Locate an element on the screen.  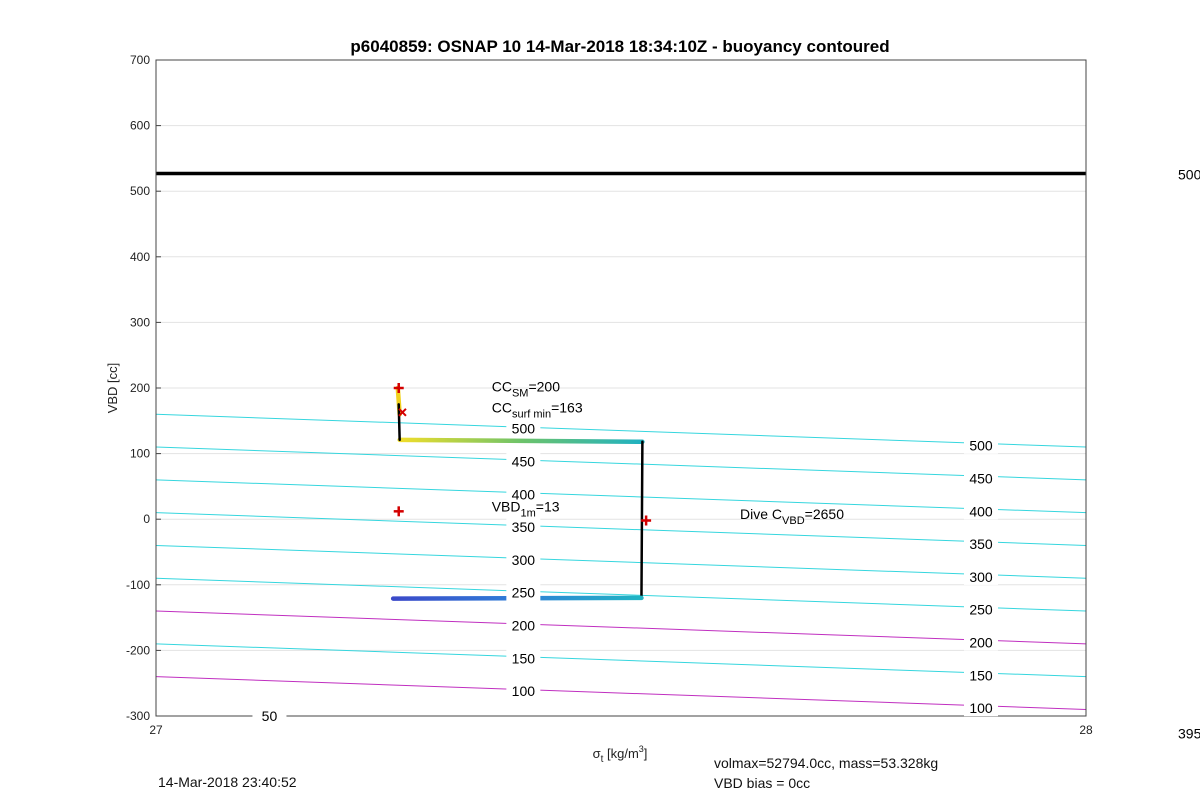
y-tick-label-6: 300 is located at coordinates (140, 322).